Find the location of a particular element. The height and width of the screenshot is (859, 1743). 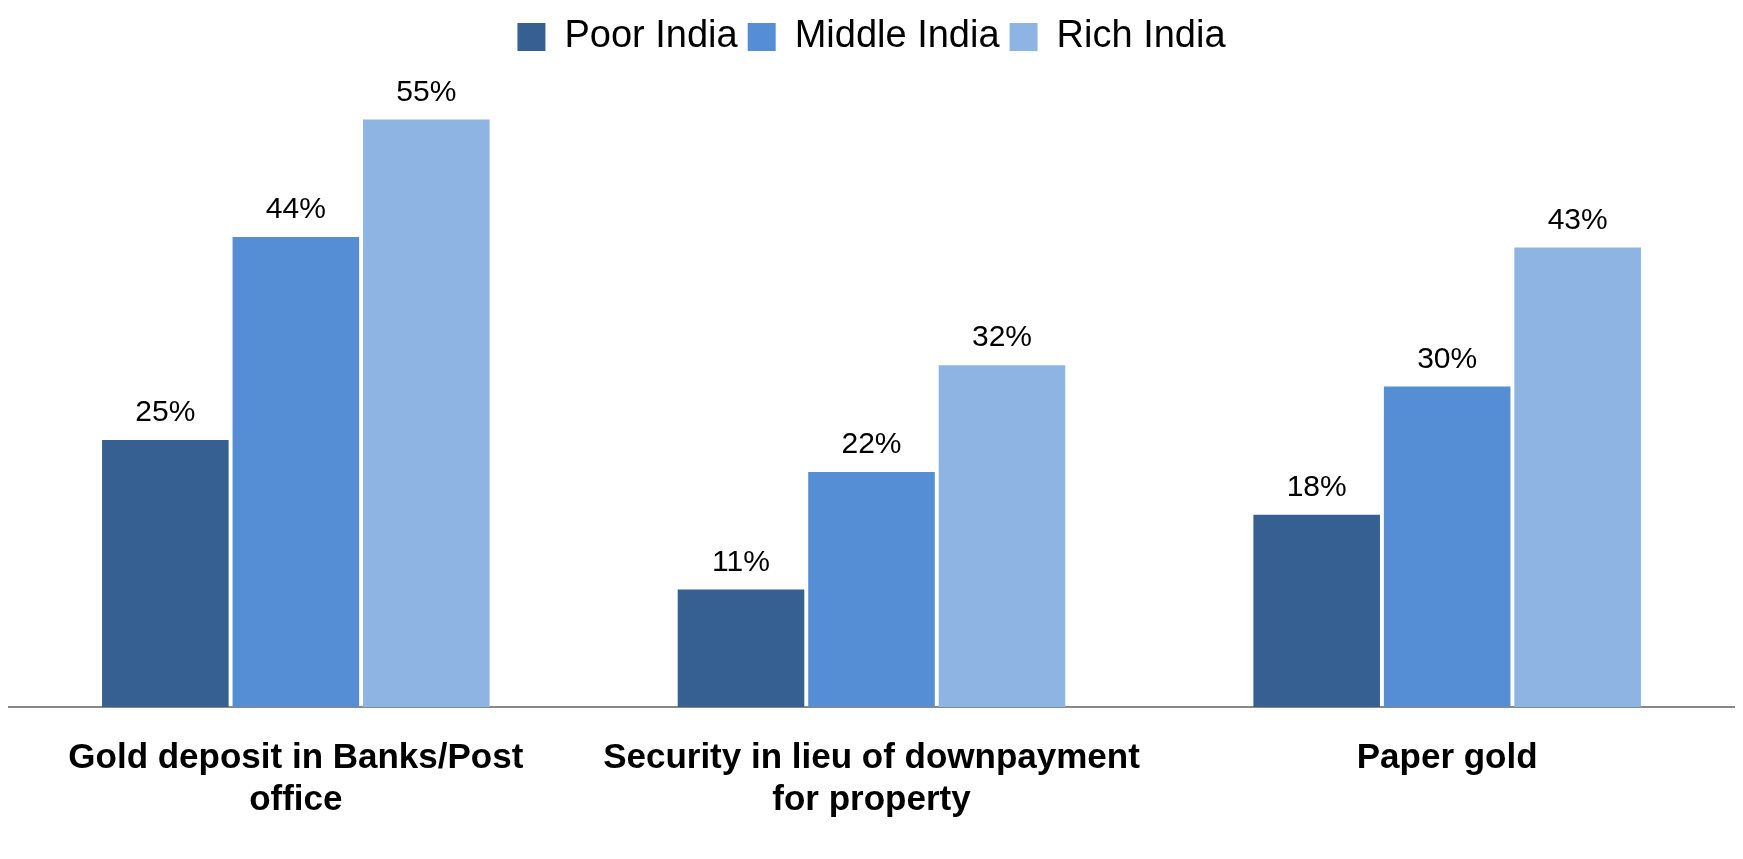

data-label: 30% is located at coordinates (1447, 357).